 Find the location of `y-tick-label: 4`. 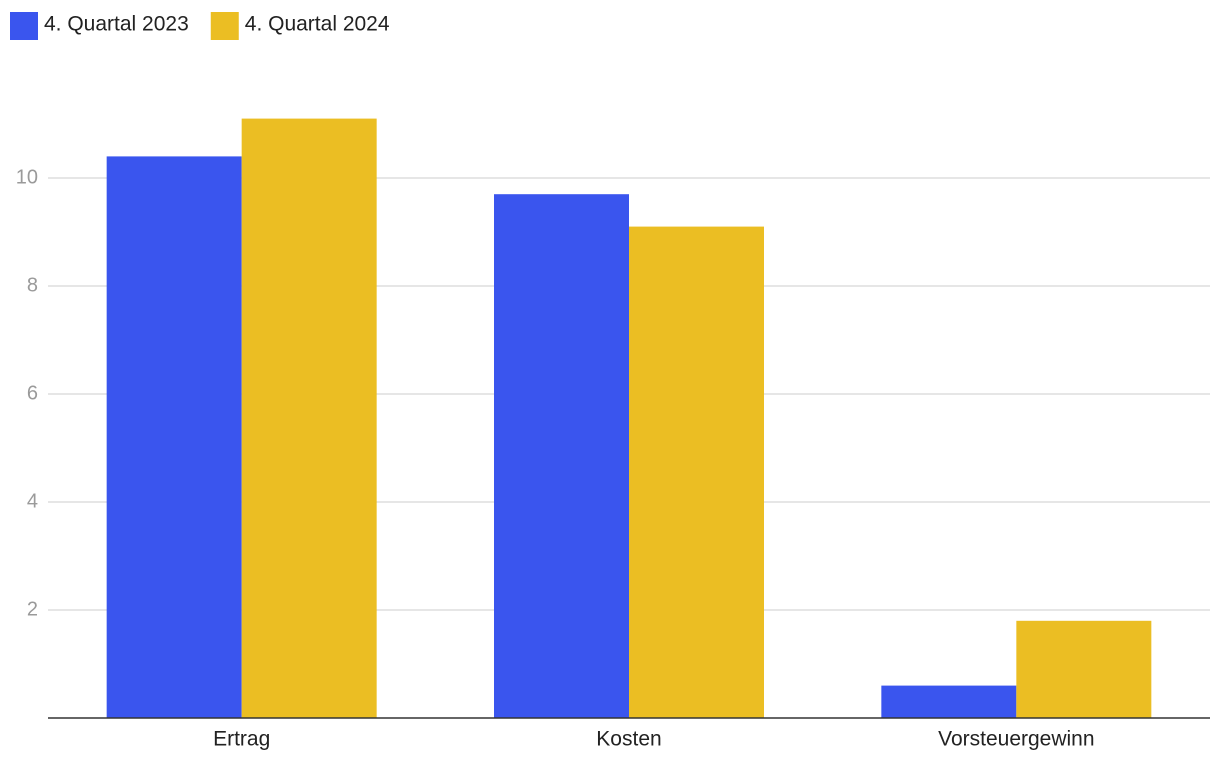

y-tick-label: 4 is located at coordinates (32, 501).